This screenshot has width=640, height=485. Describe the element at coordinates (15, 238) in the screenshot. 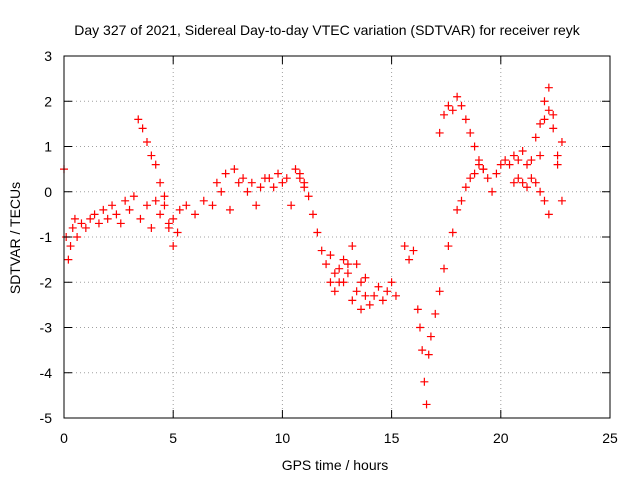

I see `y-axis-label: SDTVAR / TECUs` at that location.